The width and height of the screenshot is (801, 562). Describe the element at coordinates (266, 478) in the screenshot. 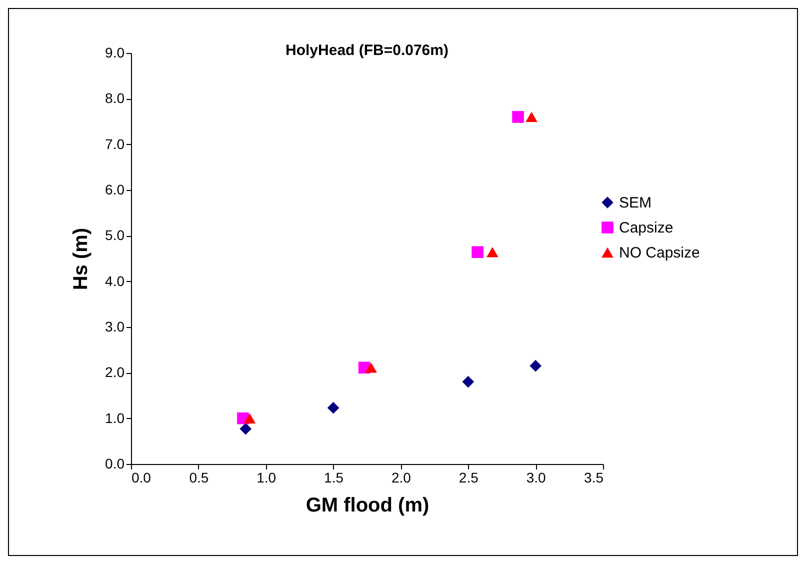

I see `x-tick-label: 1.0` at that location.